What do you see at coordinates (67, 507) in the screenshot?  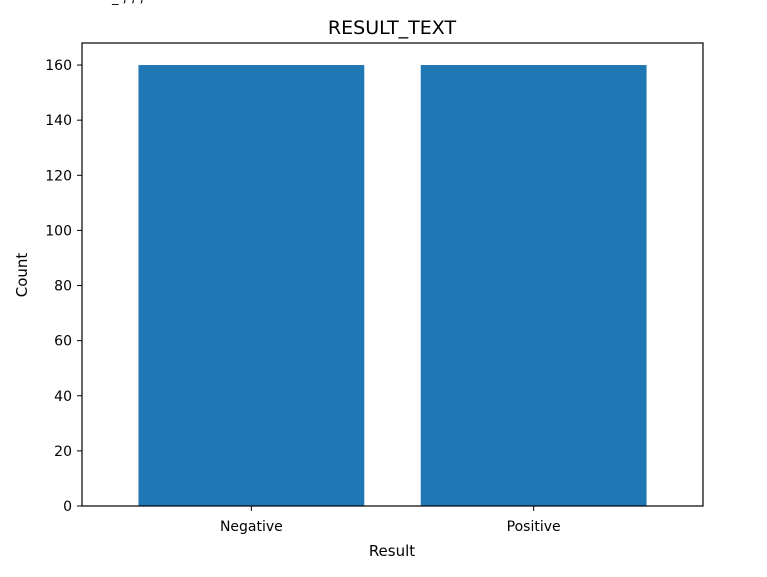 I see `y-tick-label: 0` at bounding box center [67, 507].